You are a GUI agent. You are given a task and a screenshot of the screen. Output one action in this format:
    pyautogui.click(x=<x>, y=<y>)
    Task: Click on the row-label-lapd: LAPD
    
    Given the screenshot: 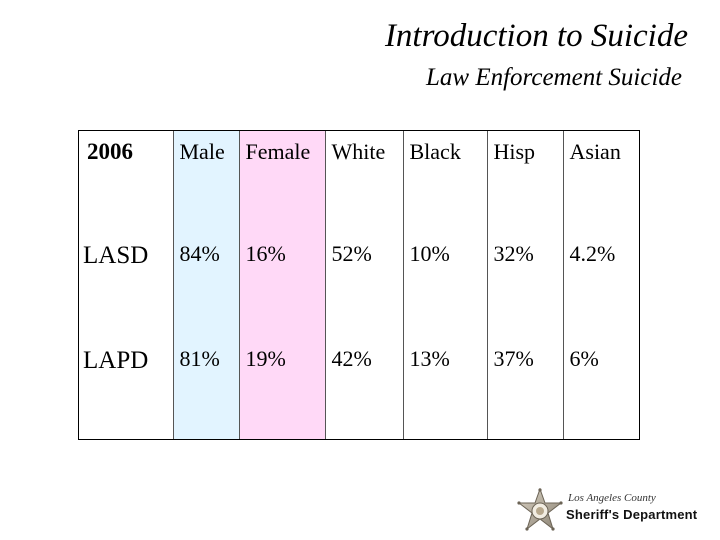 What is the action you would take?
    pyautogui.click(x=116, y=360)
    